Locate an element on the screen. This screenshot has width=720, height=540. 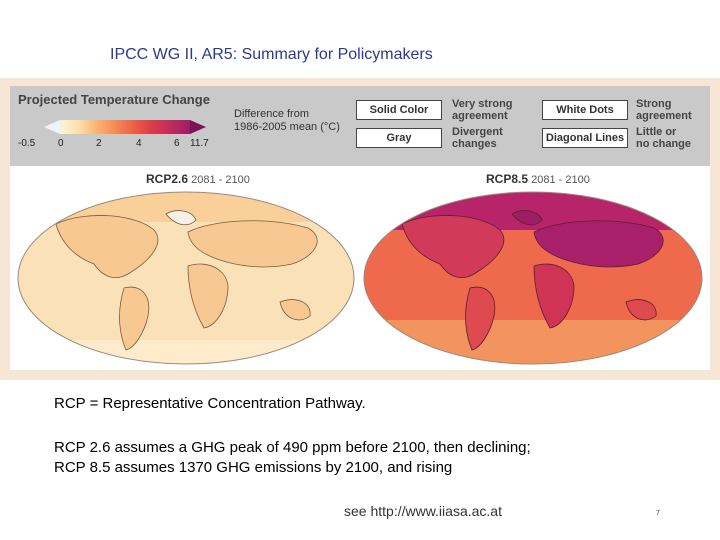
key-gray-desc: Divergent changes is located at coordinates (477, 138).